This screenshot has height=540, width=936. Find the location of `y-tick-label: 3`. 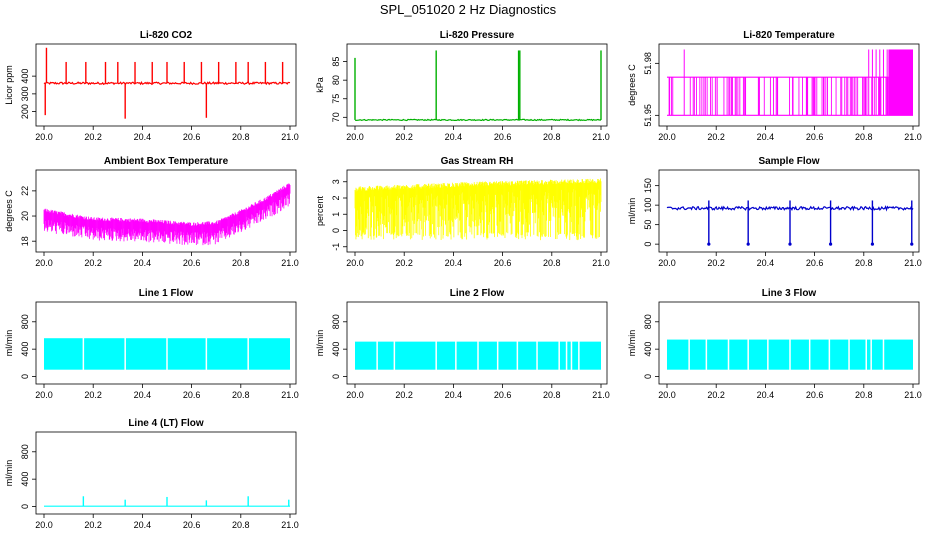

y-tick-label: 3 is located at coordinates (336, 181).